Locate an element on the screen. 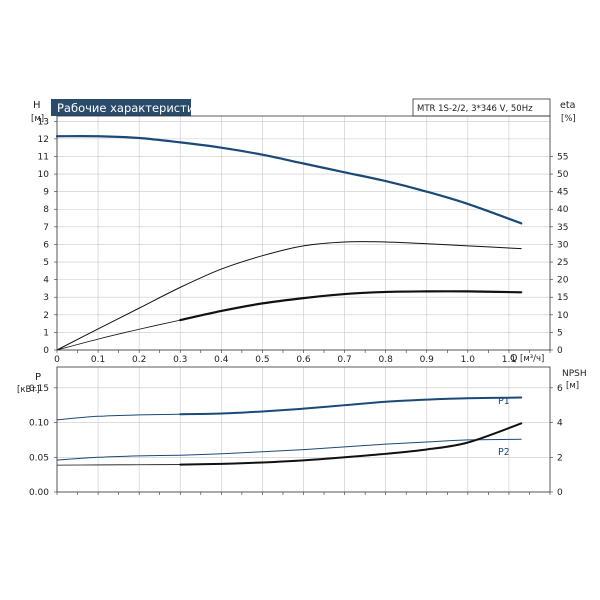 The image size is (600, 600). series-eta-thin-line is located at coordinates (118, 335).